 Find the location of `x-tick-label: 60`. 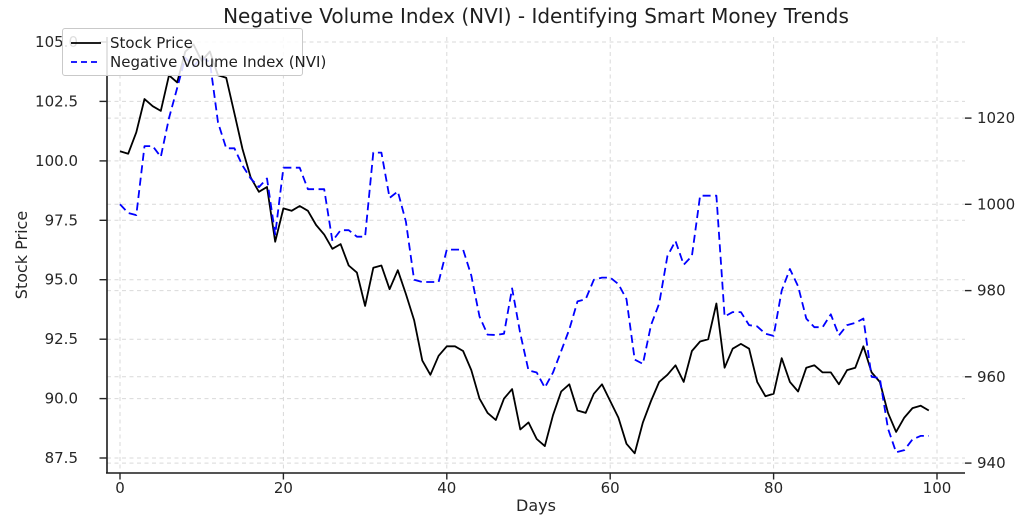

x-tick-label: 60 is located at coordinates (610, 488).